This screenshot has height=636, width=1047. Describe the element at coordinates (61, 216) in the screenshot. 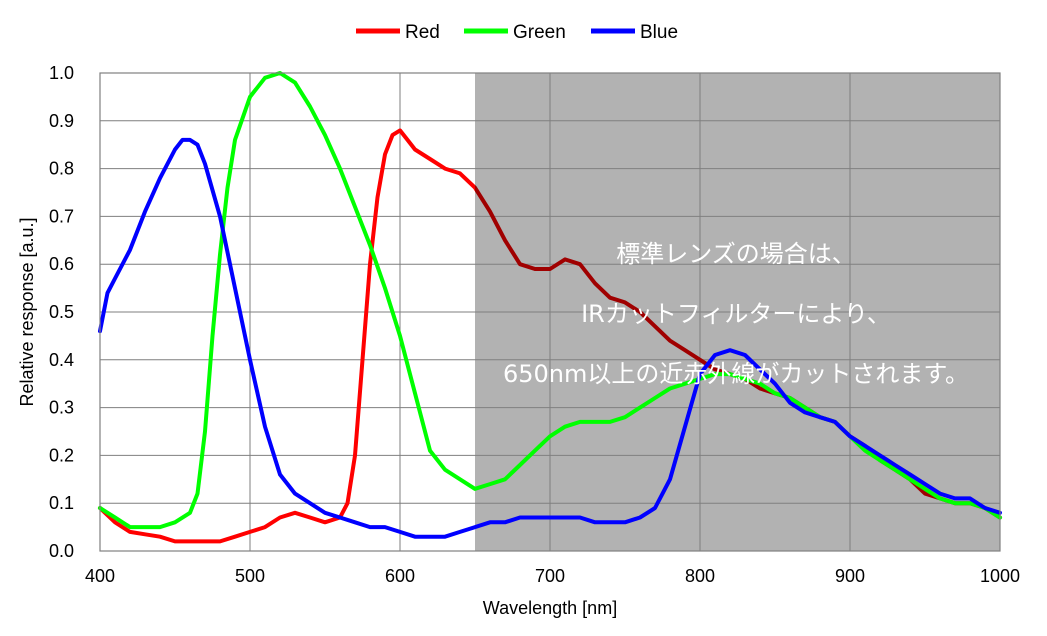

I see `y-tick-label-0.7: 0.7` at that location.